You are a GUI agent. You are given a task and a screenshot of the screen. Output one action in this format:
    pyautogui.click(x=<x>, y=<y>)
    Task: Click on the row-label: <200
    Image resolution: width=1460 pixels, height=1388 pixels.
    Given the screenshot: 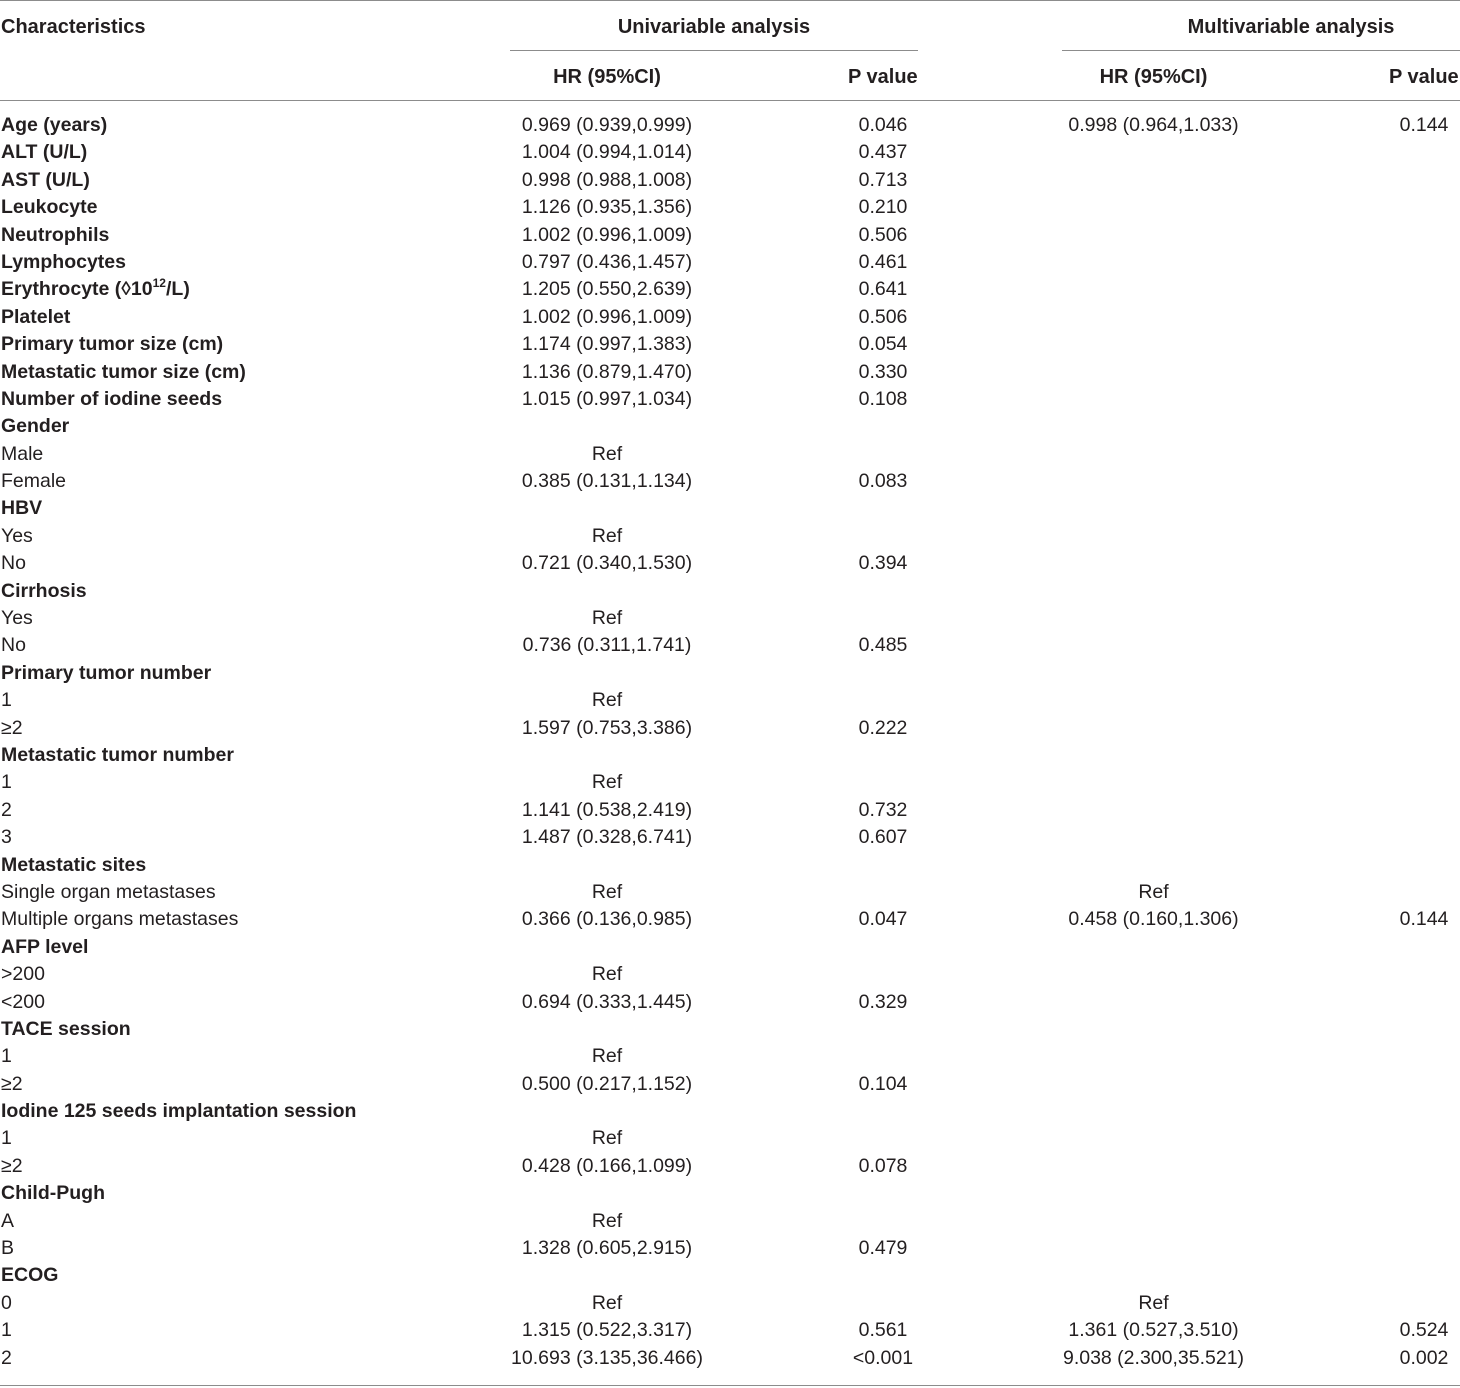 What is the action you would take?
    pyautogui.click(x=23, y=1001)
    